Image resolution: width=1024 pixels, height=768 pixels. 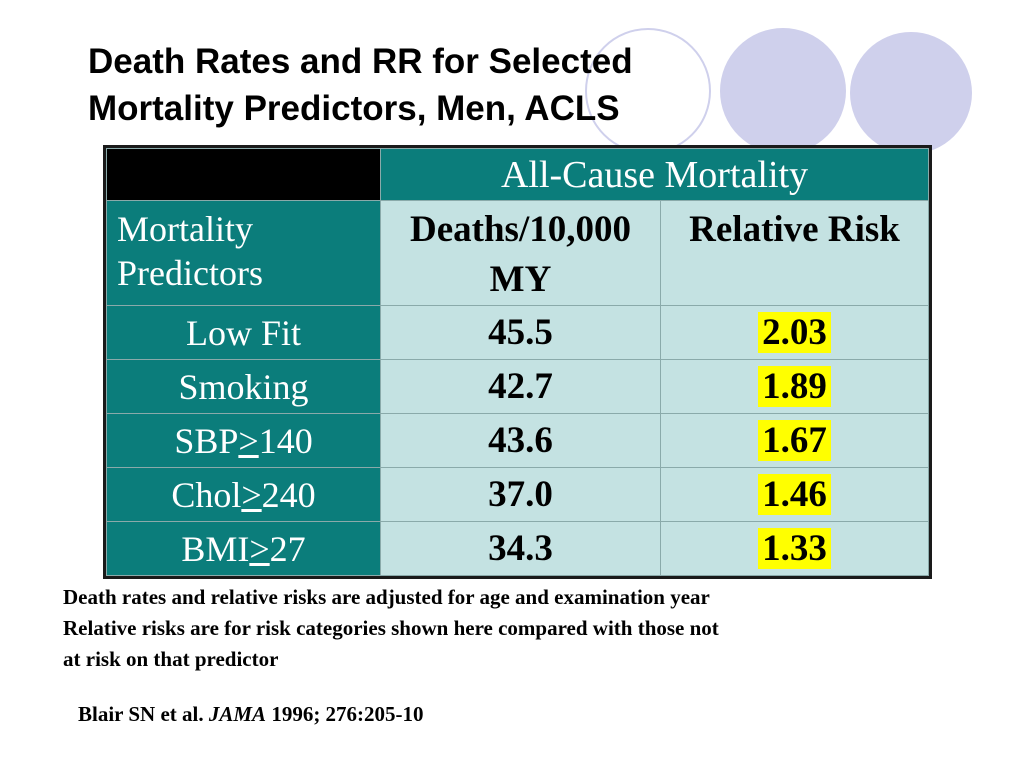 What do you see at coordinates (520, 253) in the screenshot?
I see `column-header-deaths: Deaths/10,000 MY` at bounding box center [520, 253].